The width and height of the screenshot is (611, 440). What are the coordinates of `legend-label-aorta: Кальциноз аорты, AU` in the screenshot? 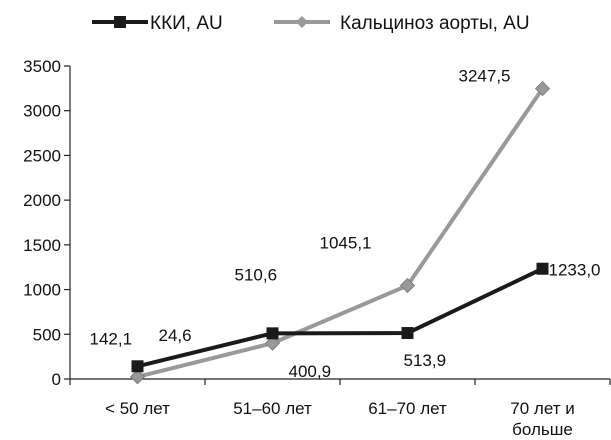 It's located at (435, 23).